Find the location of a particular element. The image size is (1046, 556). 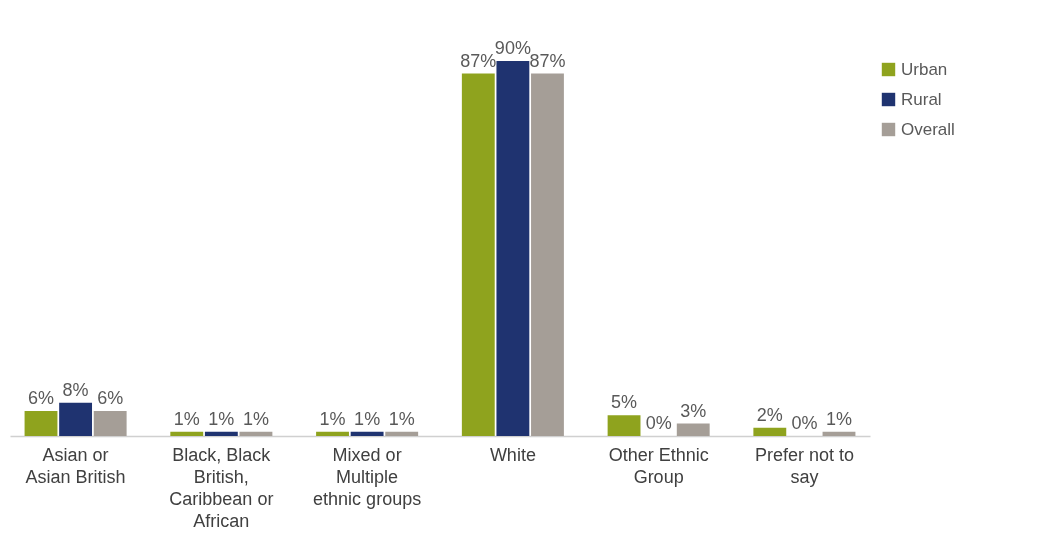

x-tick-label: Black, Black British, Caribbean or African is located at coordinates (221, 487).